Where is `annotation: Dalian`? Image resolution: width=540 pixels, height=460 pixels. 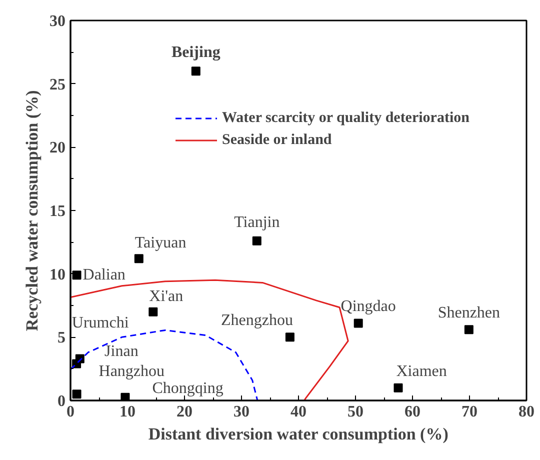 annotation: Dalian is located at coordinates (104, 275).